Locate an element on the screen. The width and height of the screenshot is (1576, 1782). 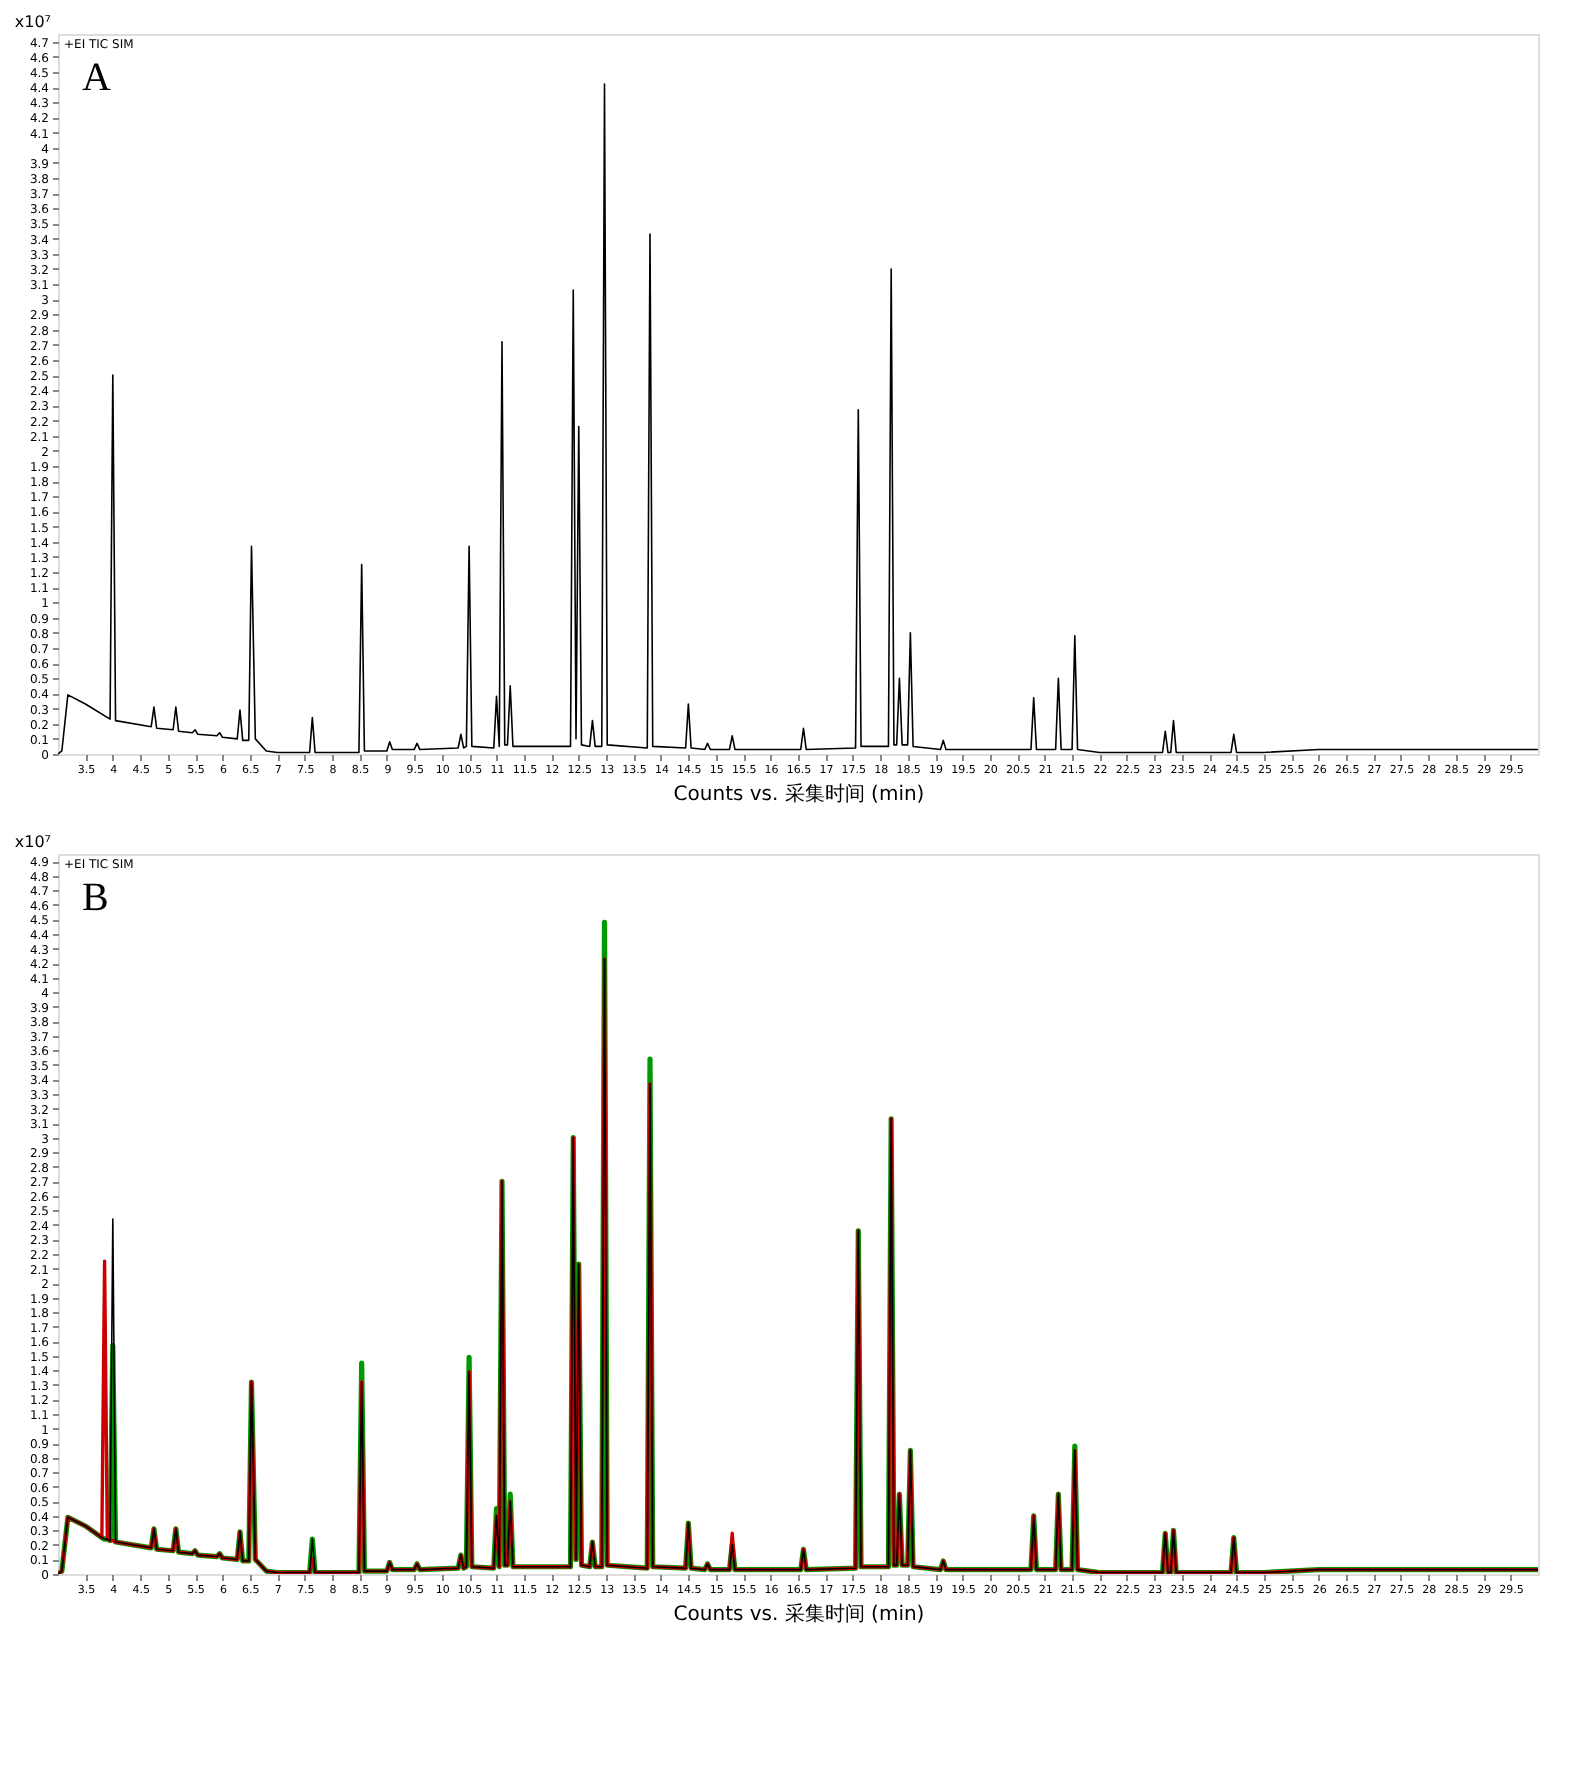
annotation: B is located at coordinates (95, 898).